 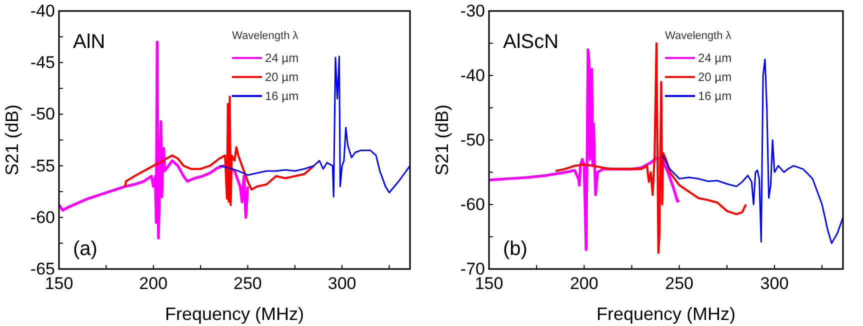 What do you see at coordinates (85, 249) in the screenshot?
I see `annotation: (a)` at bounding box center [85, 249].